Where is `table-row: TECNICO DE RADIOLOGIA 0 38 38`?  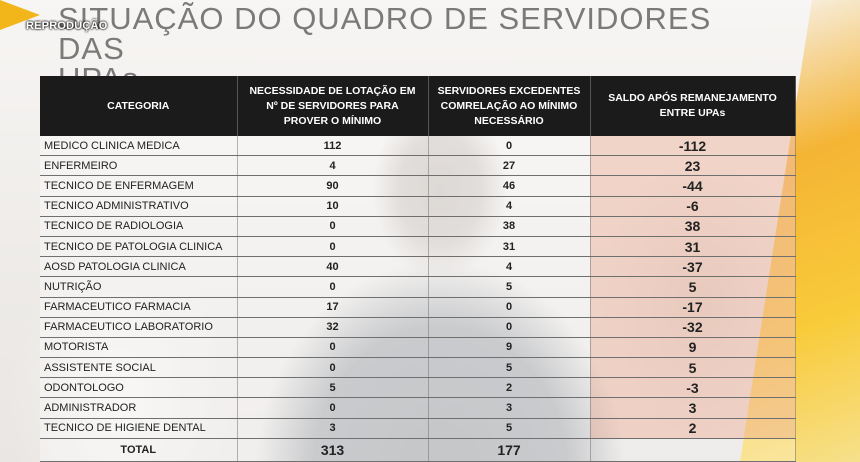 table-row: TECNICO DE RADIOLOGIA 0 38 38 is located at coordinates (418, 226).